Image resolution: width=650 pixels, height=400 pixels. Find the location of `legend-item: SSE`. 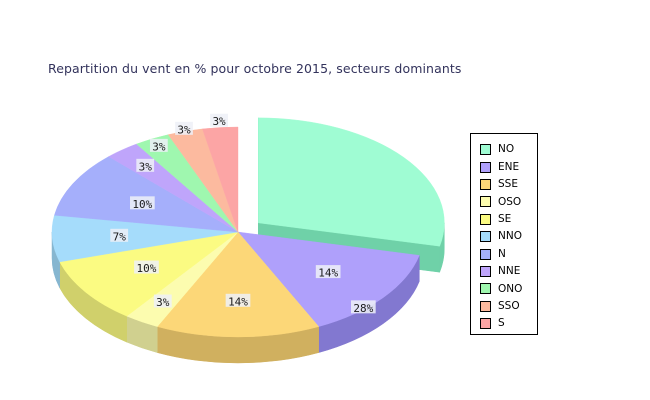

legend-item: SSE is located at coordinates (501, 184).